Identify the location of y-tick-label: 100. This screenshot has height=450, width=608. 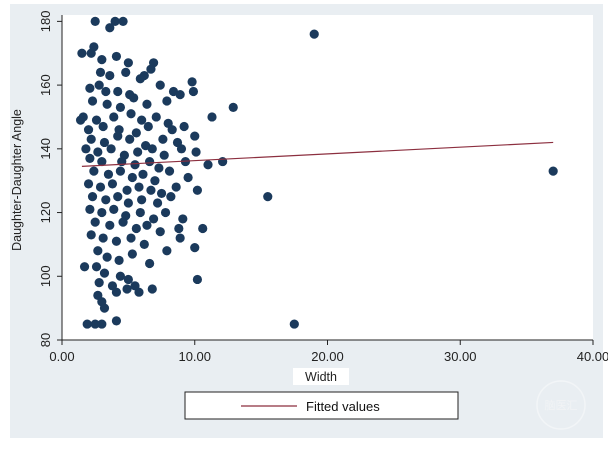
(45, 276).